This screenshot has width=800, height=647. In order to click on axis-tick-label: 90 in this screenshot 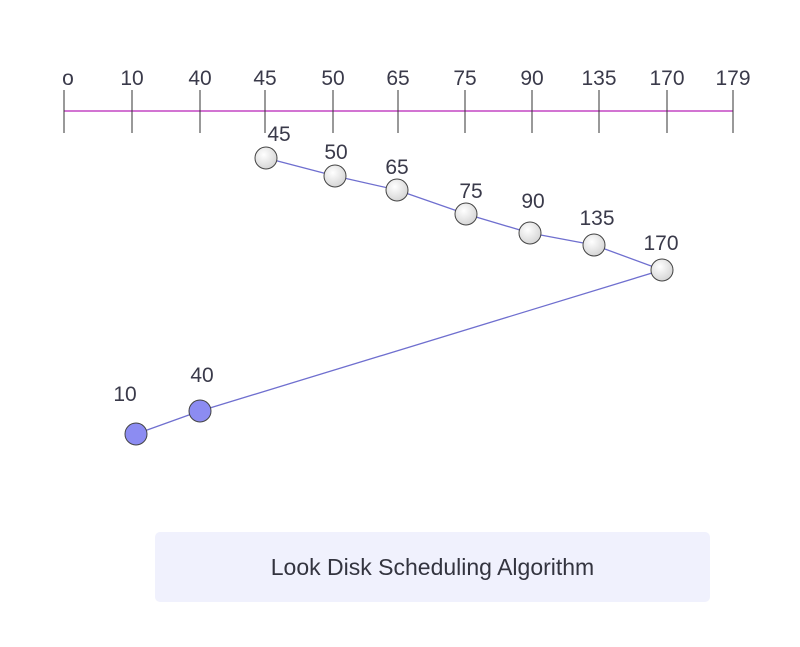, I will do `click(531, 78)`.